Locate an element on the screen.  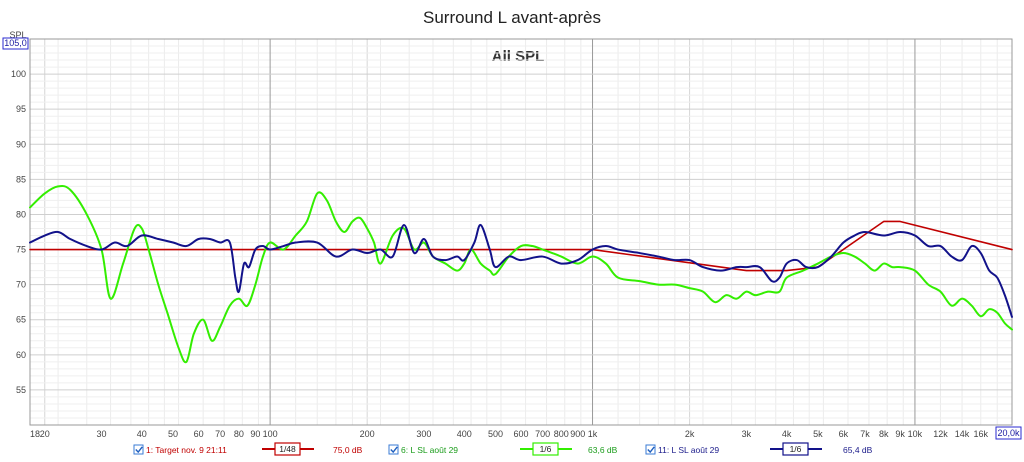
x-tick-label: 10k is located at coordinates (915, 434).